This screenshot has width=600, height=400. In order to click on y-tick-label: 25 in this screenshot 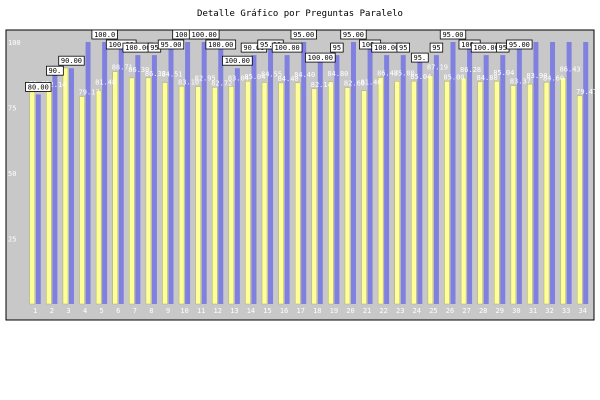, I will do `click(12, 240)`.